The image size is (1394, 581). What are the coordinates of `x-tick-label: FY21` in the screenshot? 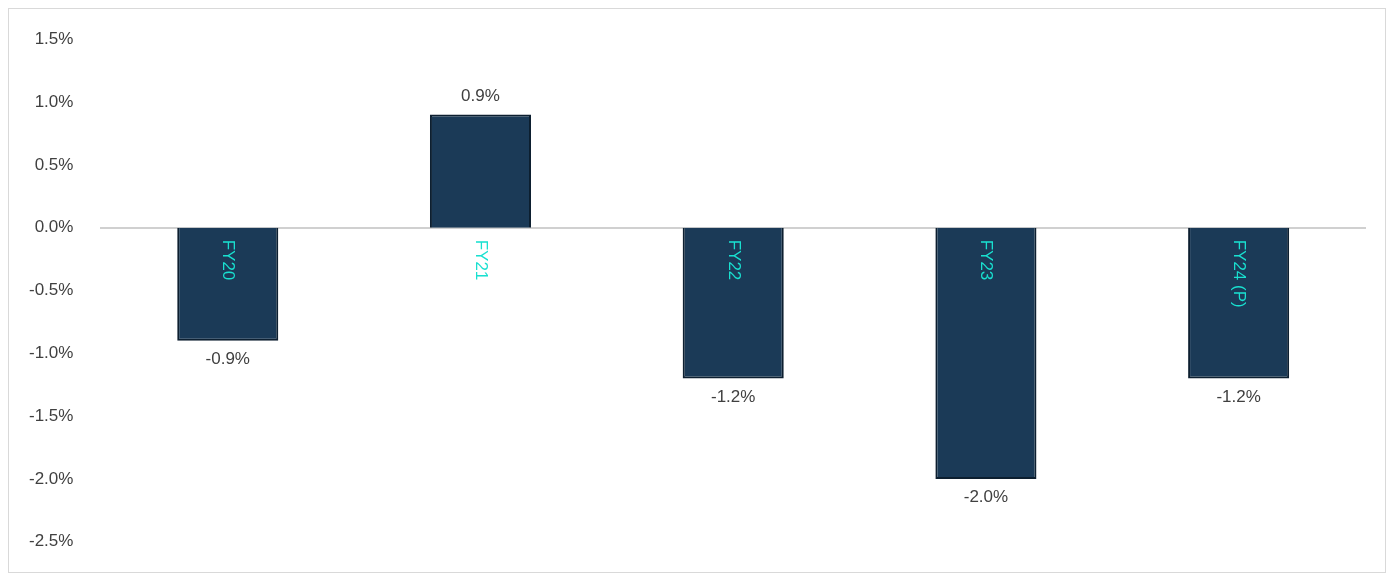 It's located at (481, 260).